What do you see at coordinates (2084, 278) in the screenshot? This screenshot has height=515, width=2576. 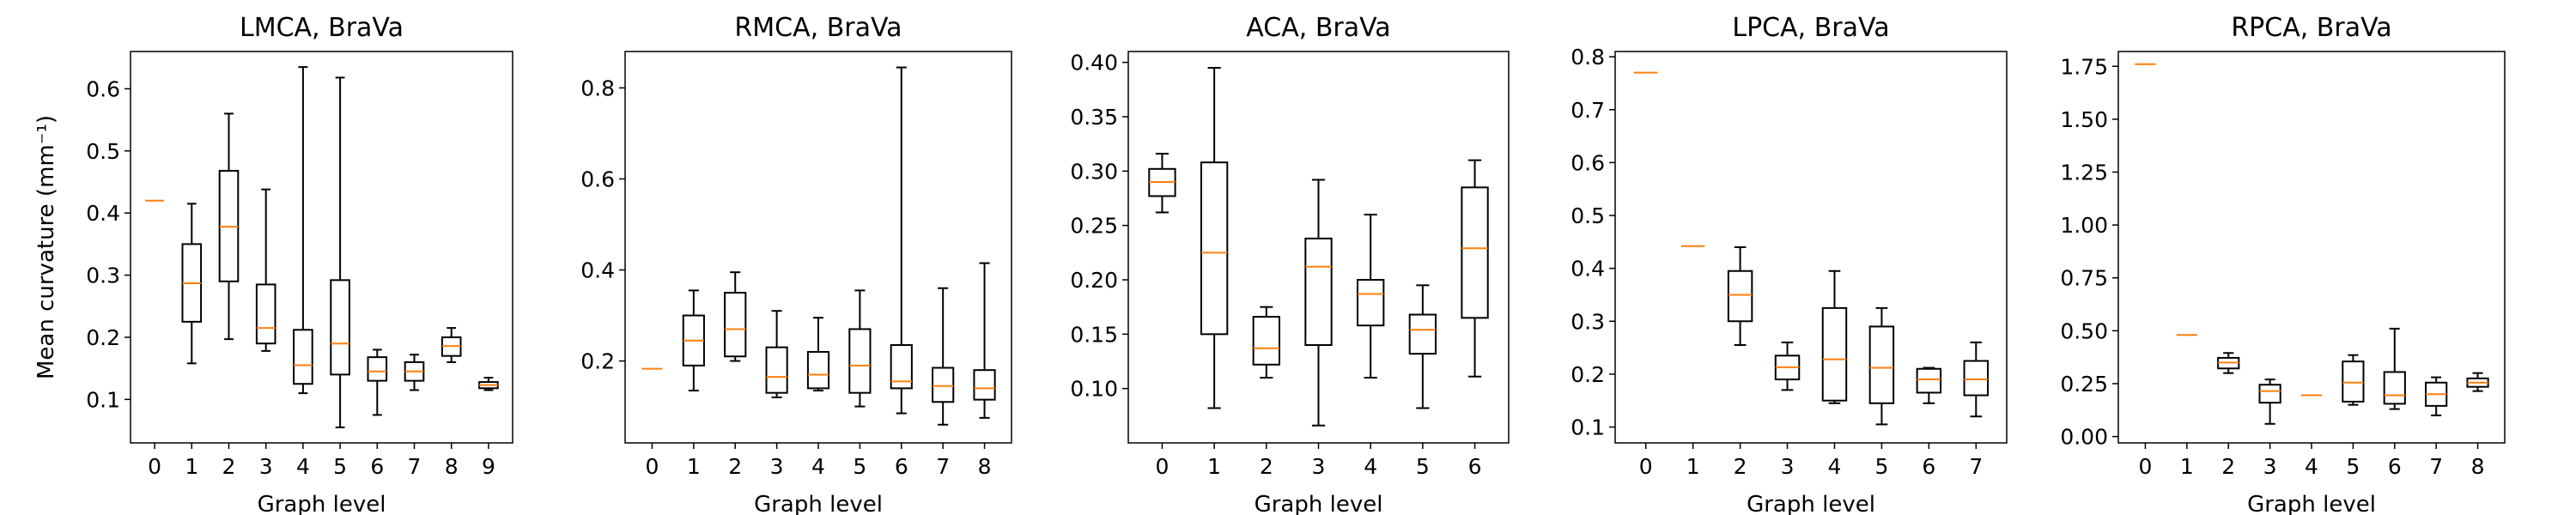 I see `y-tick-label: 0.75` at bounding box center [2084, 278].